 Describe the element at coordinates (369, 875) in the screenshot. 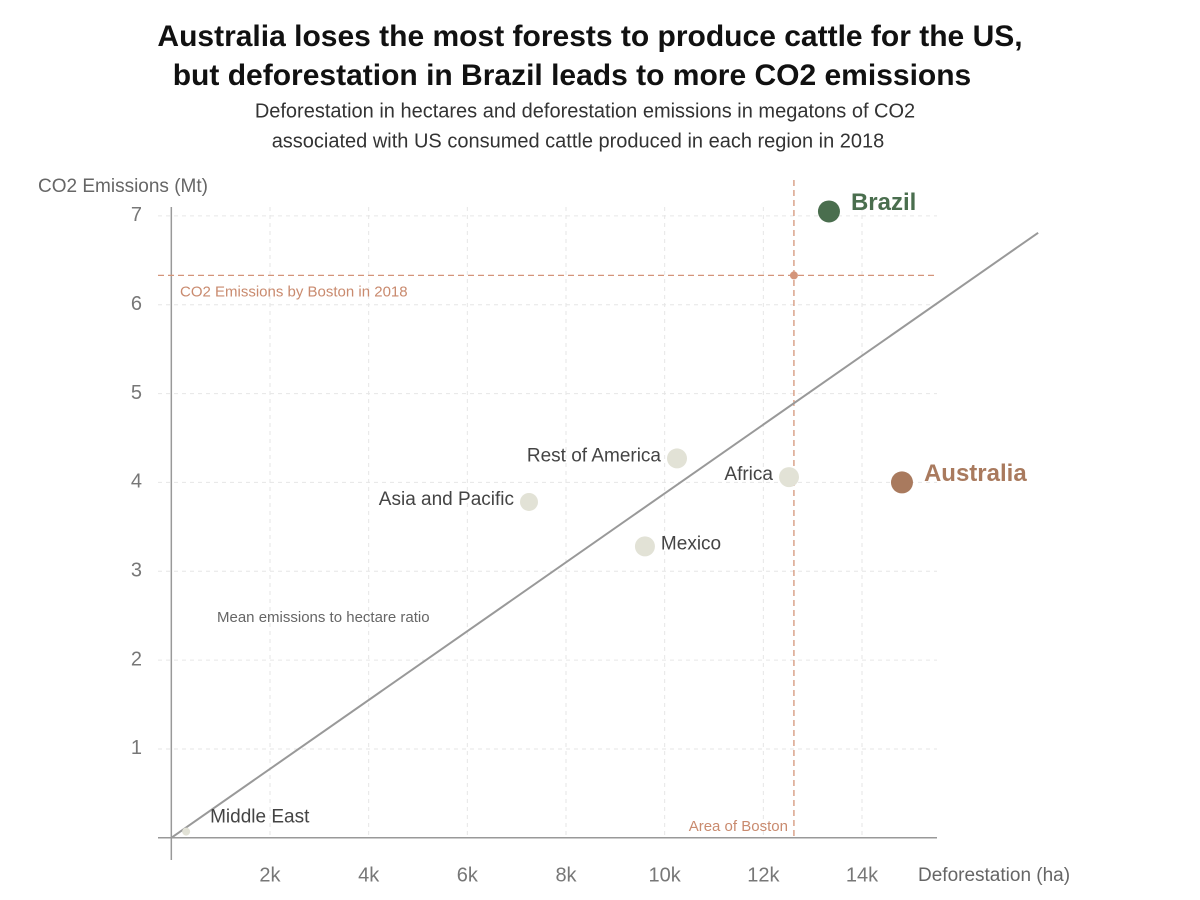

I see `x-tick-label: 4k` at that location.